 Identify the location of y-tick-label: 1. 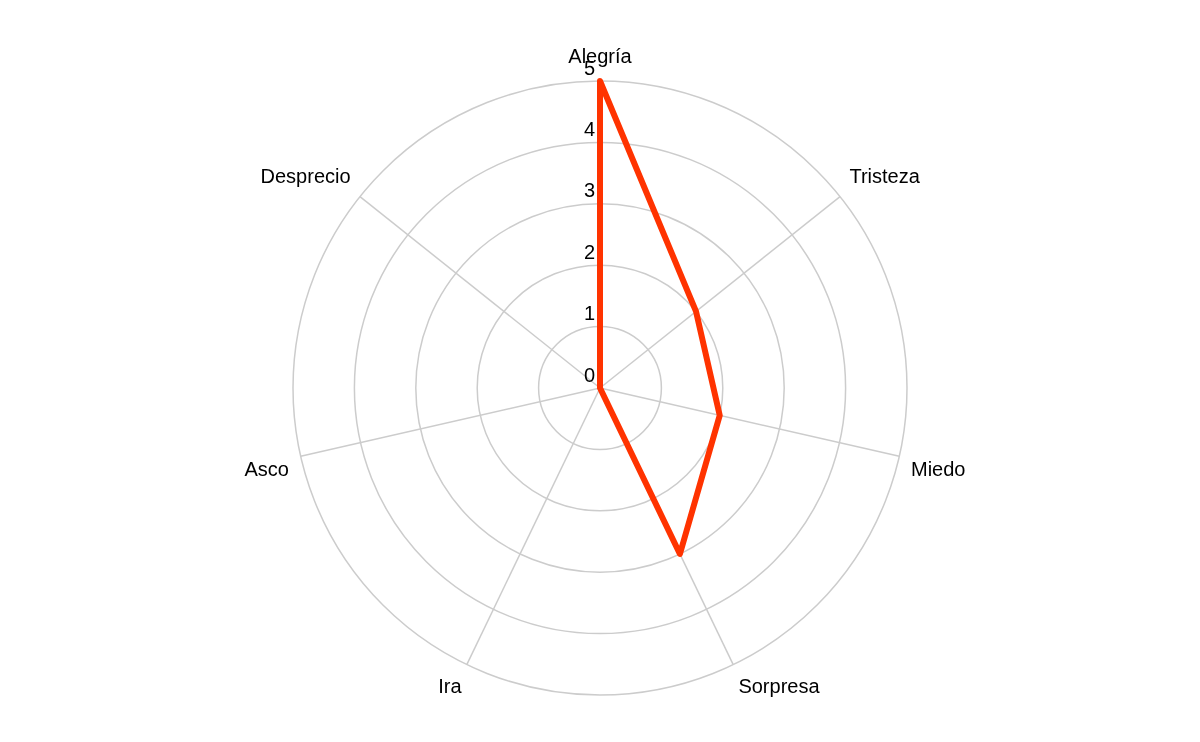
(589, 313).